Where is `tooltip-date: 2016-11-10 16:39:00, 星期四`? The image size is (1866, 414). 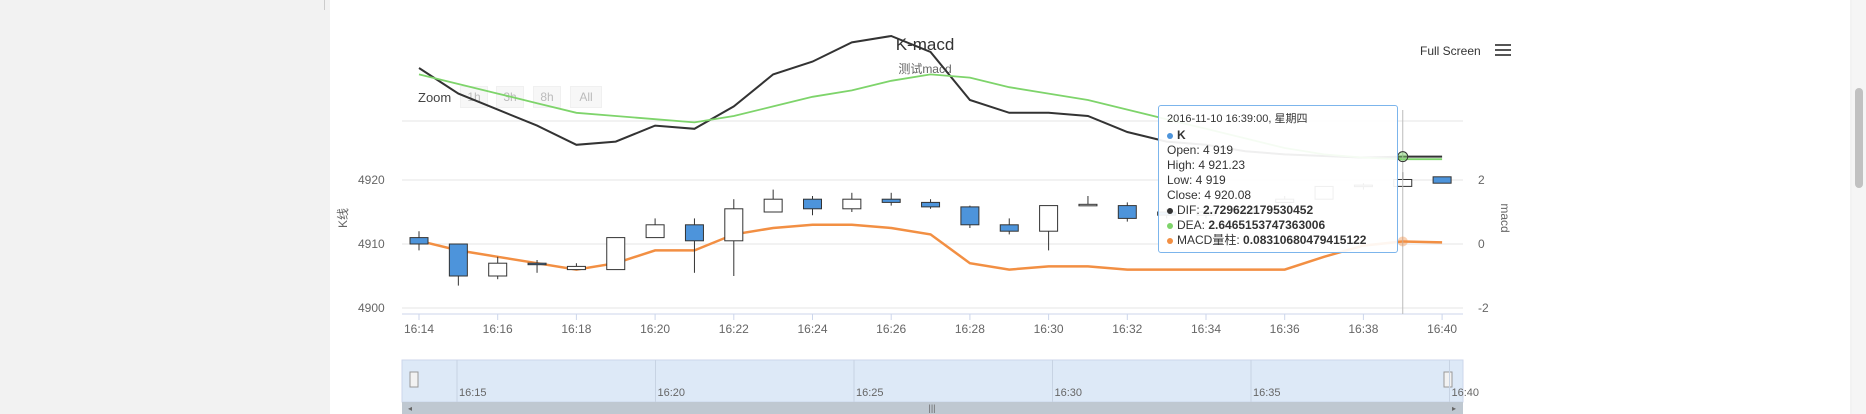 tooltip-date: 2016-11-10 16:39:00, 星期四 is located at coordinates (1237, 119).